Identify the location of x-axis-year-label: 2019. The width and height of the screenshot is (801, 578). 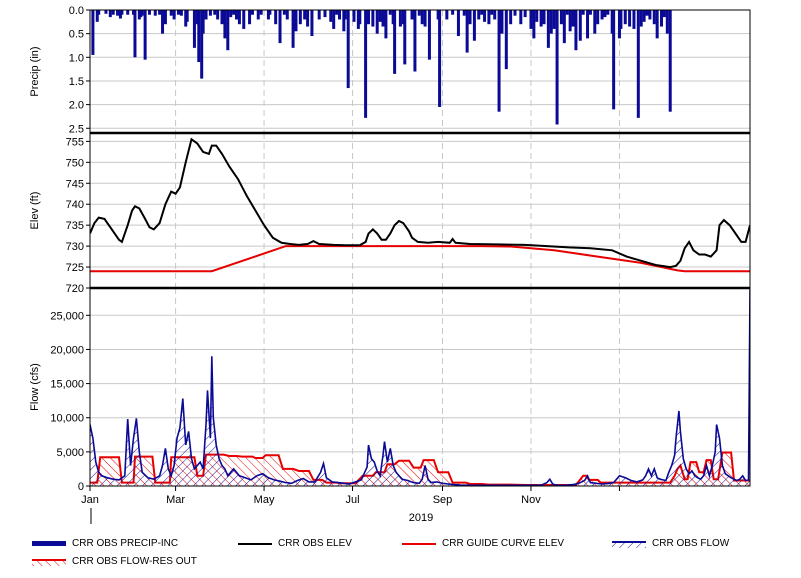
(421, 518).